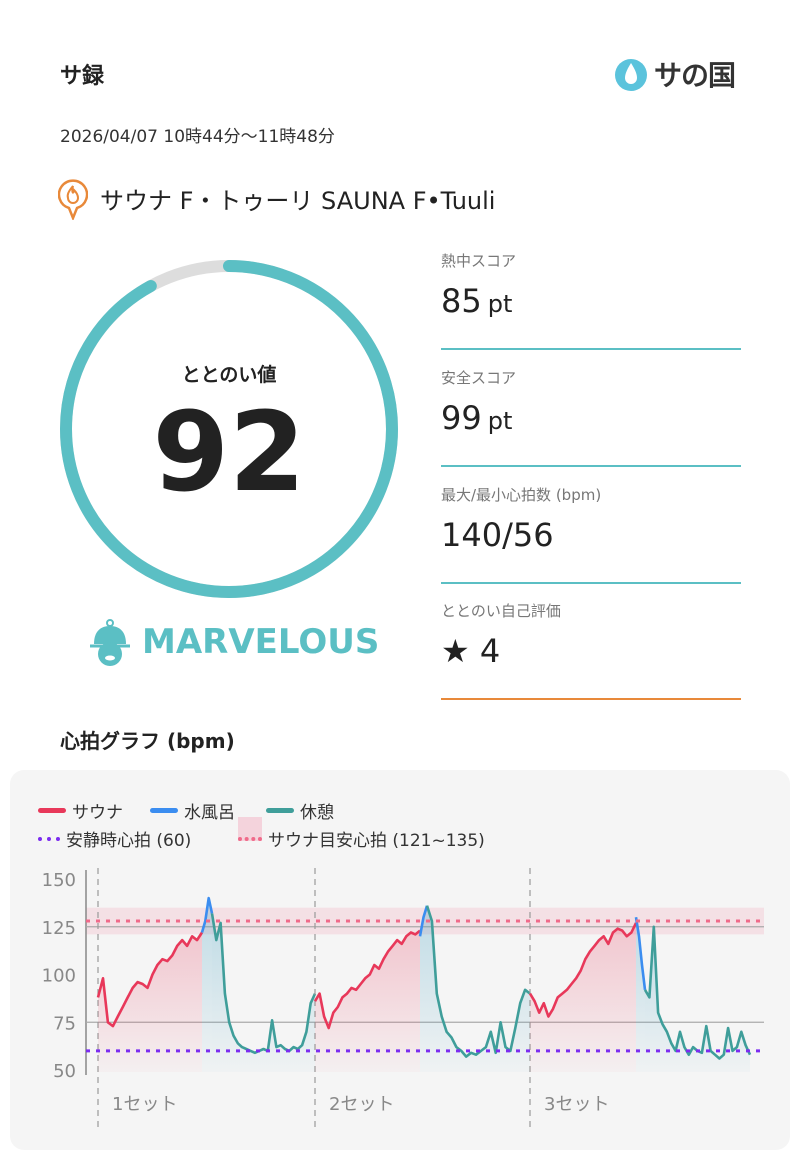 The height and width of the screenshot is (1150, 800). What do you see at coordinates (82, 76) in the screenshot?
I see `page-title: サ録` at bounding box center [82, 76].